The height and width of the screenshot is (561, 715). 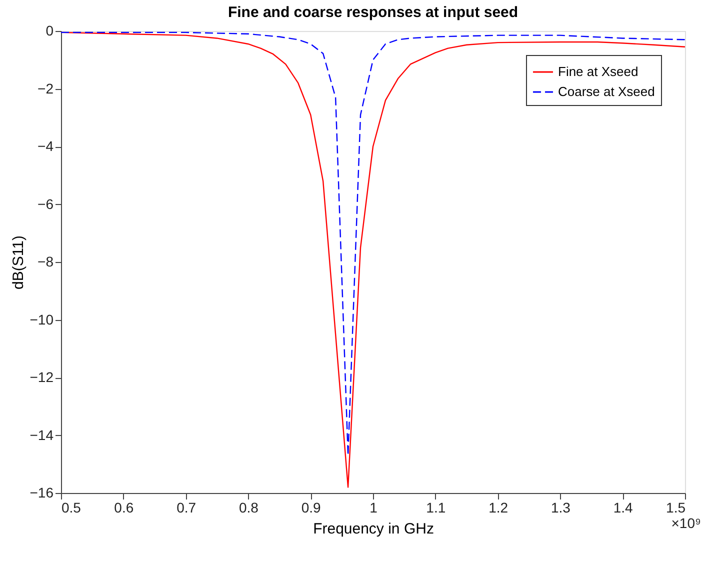 What do you see at coordinates (124, 508) in the screenshot?
I see `x-tick-label: 0.6` at bounding box center [124, 508].